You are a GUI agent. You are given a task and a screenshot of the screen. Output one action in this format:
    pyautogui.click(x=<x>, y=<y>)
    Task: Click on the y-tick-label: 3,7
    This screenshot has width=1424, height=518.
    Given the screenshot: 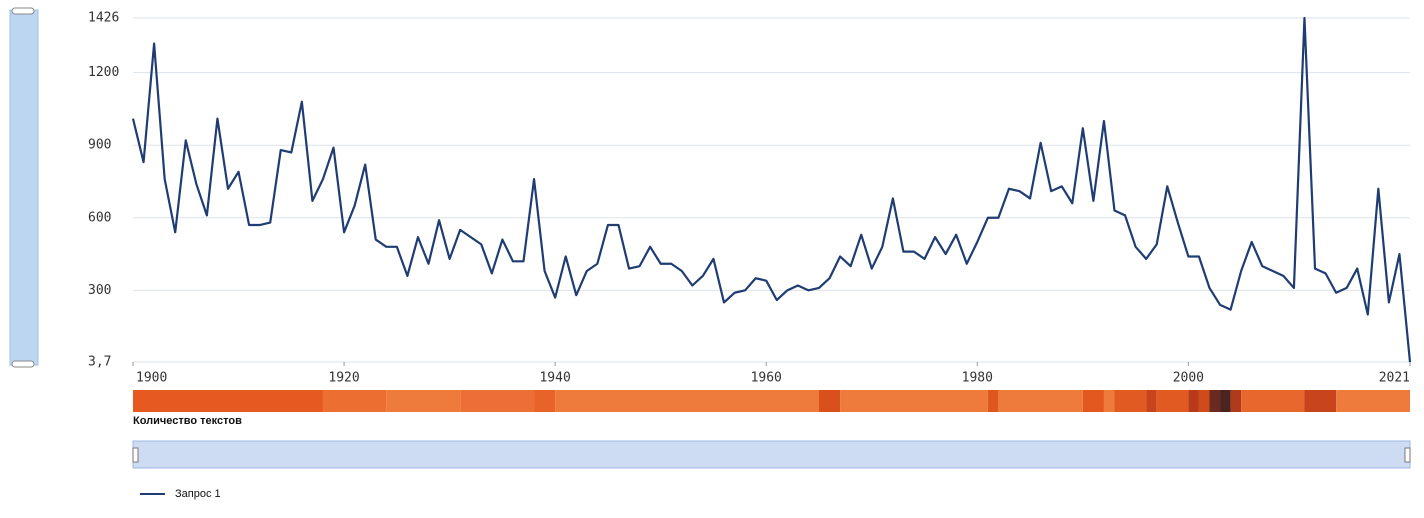 What is the action you would take?
    pyautogui.click(x=99, y=362)
    